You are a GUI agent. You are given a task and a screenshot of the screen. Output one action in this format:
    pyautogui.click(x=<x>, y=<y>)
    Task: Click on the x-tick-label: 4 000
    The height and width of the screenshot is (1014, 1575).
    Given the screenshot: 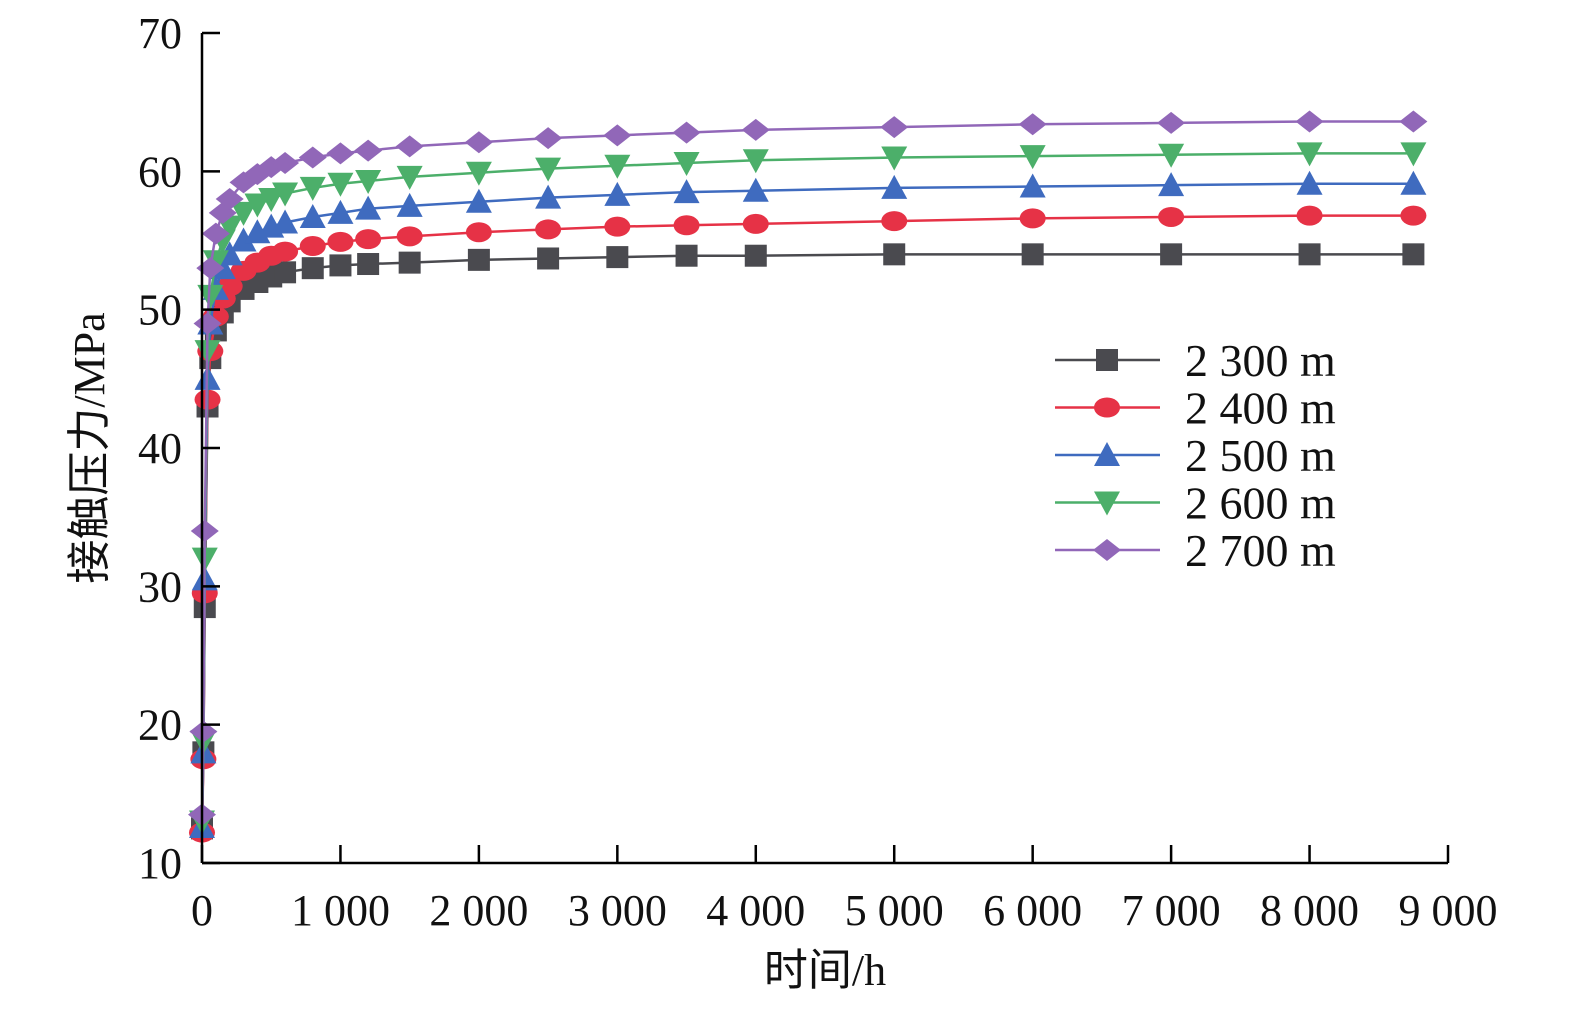 What is the action you would take?
    pyautogui.click(x=755, y=910)
    